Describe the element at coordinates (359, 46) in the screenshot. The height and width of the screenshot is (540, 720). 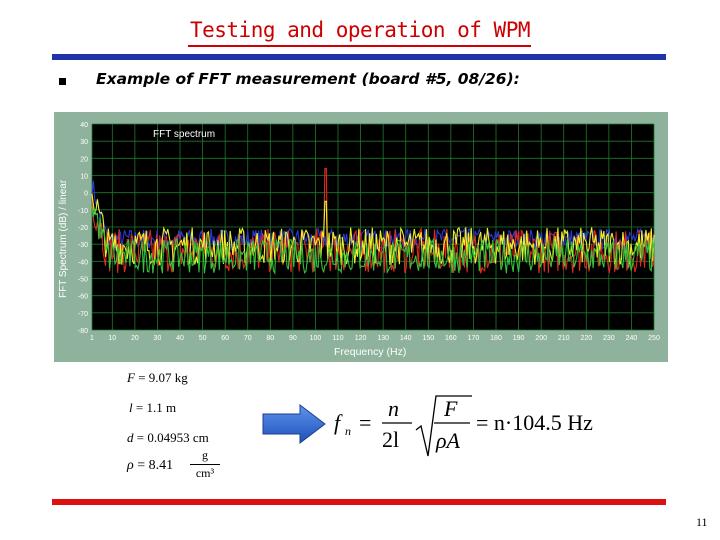
I see `title-underline` at that location.